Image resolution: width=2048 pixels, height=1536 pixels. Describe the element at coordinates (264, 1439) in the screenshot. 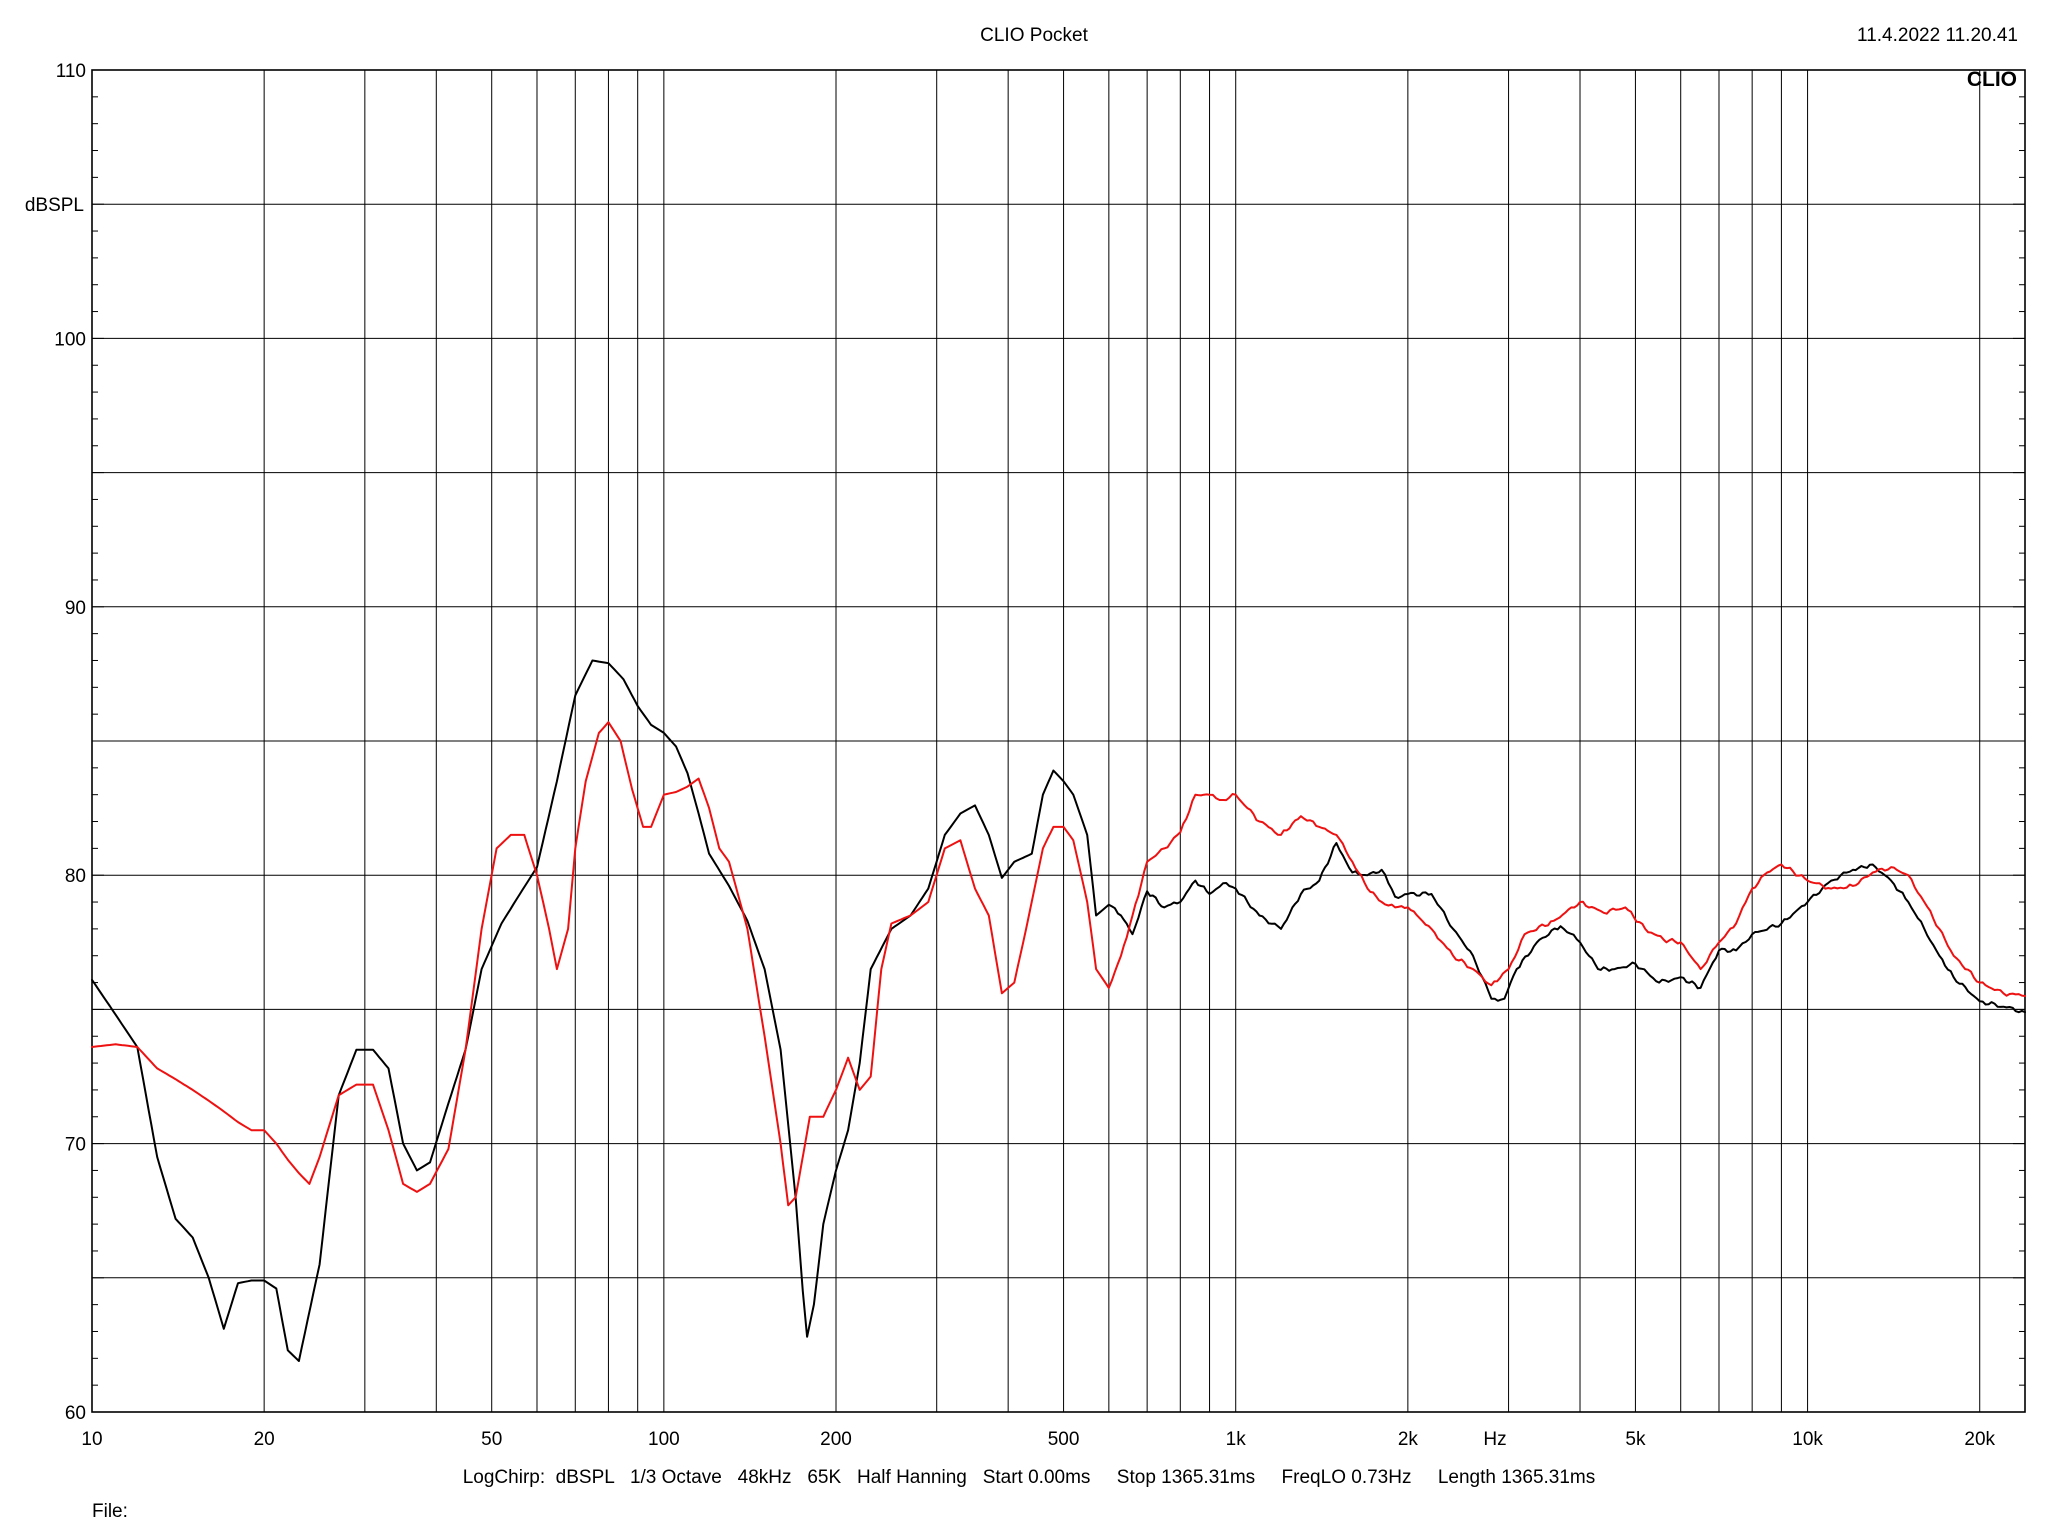

I see `x-tick-label: 20` at that location.